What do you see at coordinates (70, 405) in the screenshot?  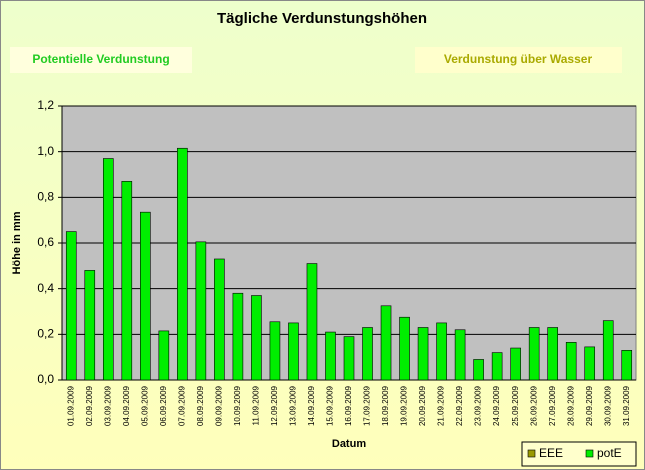 I see `x-tick-label: 01.09.2009` at bounding box center [70, 405].